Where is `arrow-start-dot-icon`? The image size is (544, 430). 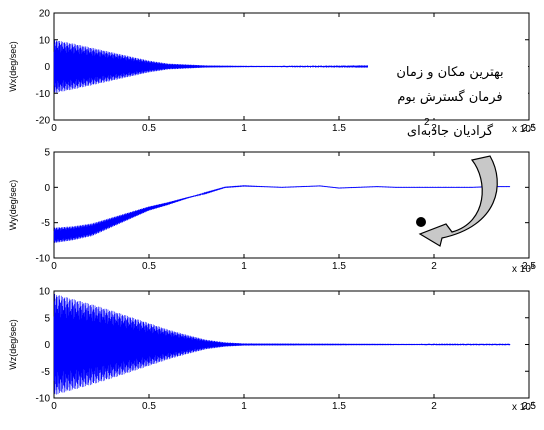
arrow-start-dot-icon is located at coordinates (421, 222).